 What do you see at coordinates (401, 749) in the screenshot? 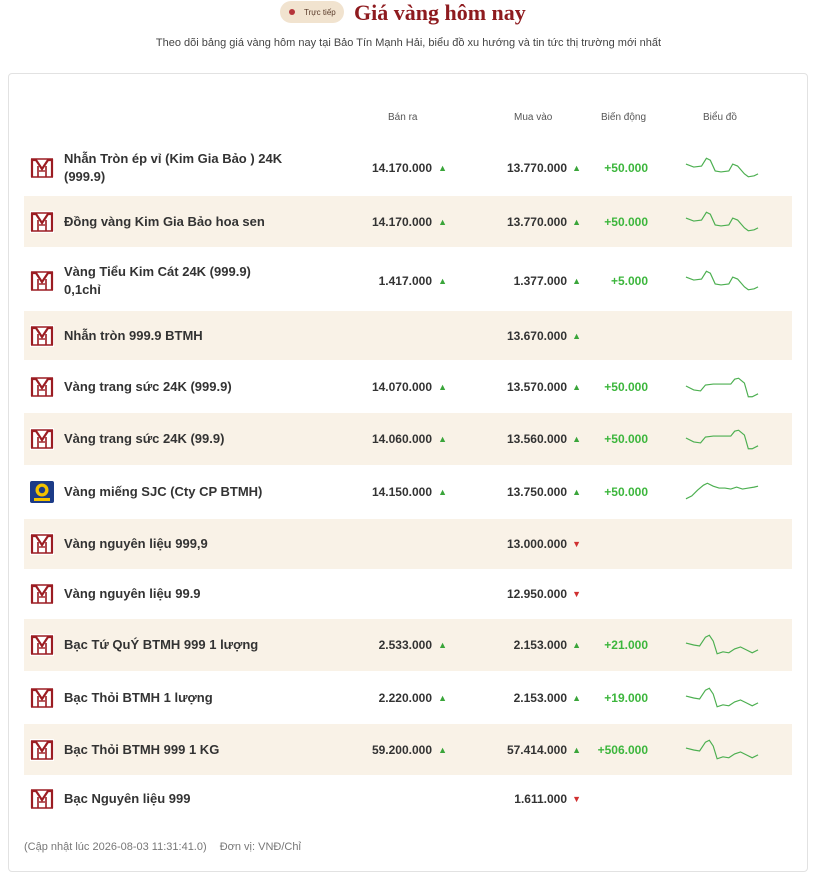
I see `sell-price: 59.200.000` at bounding box center [401, 749].